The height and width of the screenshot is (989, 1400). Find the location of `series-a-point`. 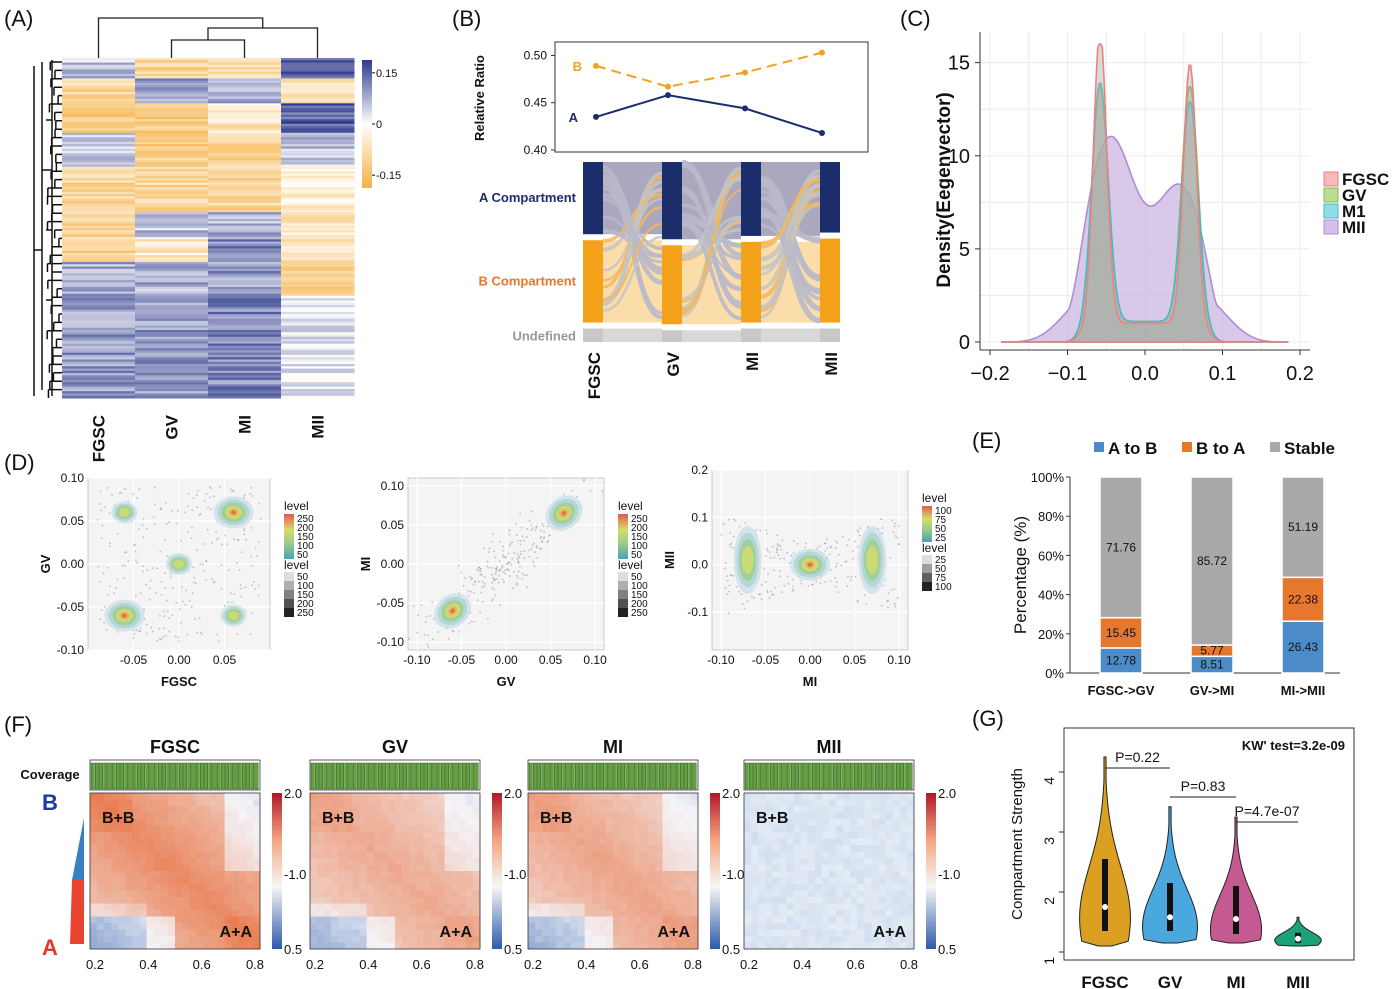

series-a-point is located at coordinates (745, 108).